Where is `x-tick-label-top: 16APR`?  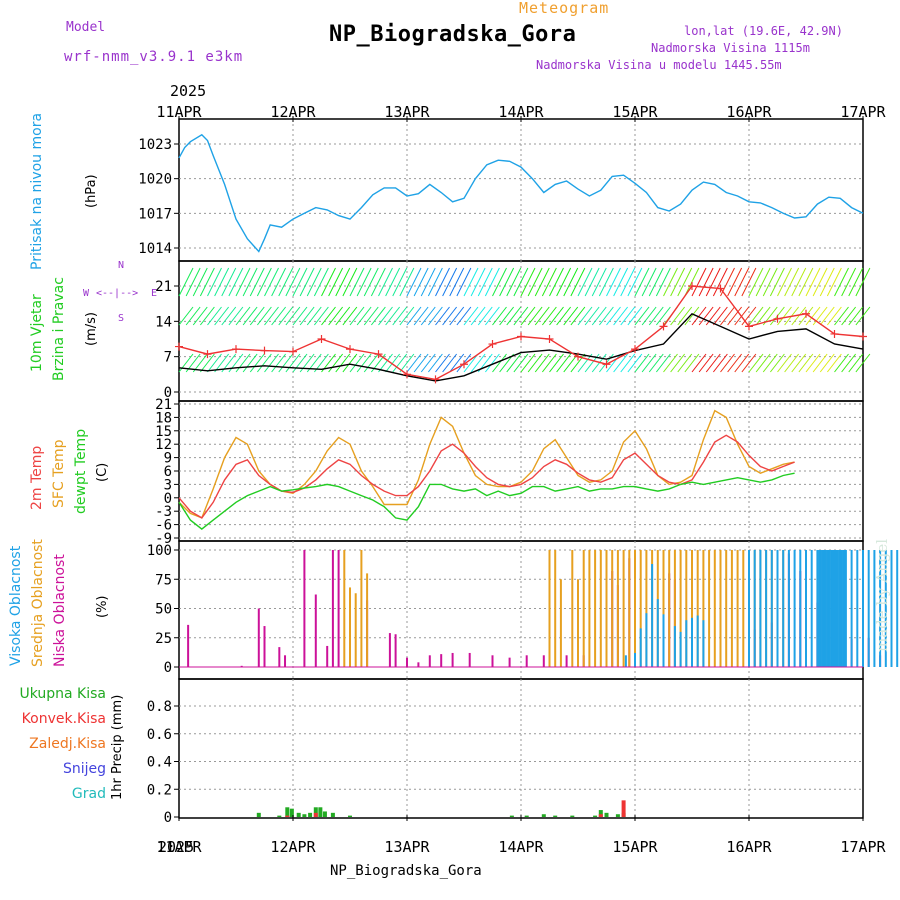
x-tick-label-top: 16APR is located at coordinates (749, 112).